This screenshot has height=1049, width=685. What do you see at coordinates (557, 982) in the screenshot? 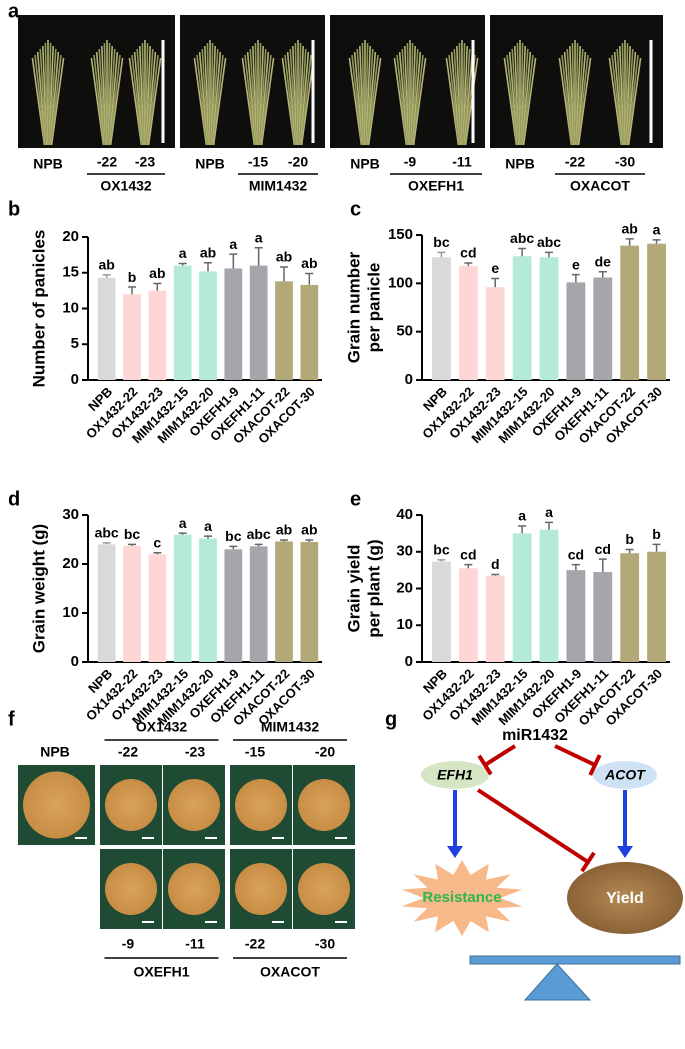
I see `balance-fulcrum` at bounding box center [557, 982].